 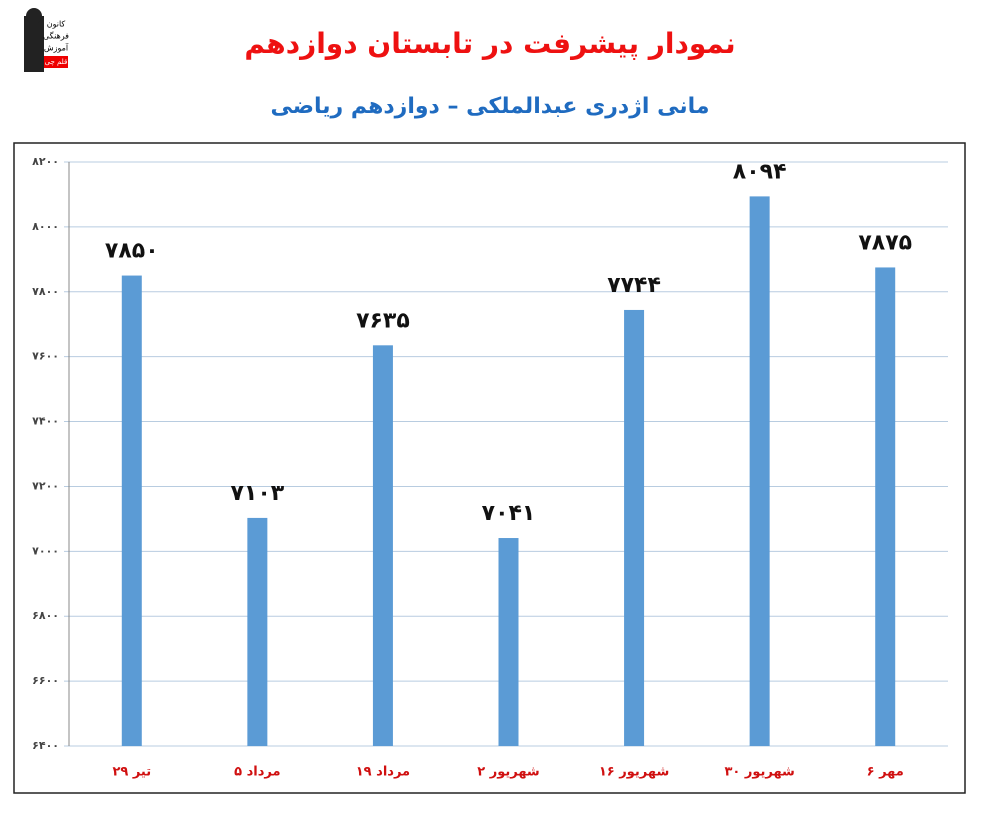 What do you see at coordinates (132, 251) in the screenshot?
I see `value-label: ۷۸۵۰` at bounding box center [132, 251].